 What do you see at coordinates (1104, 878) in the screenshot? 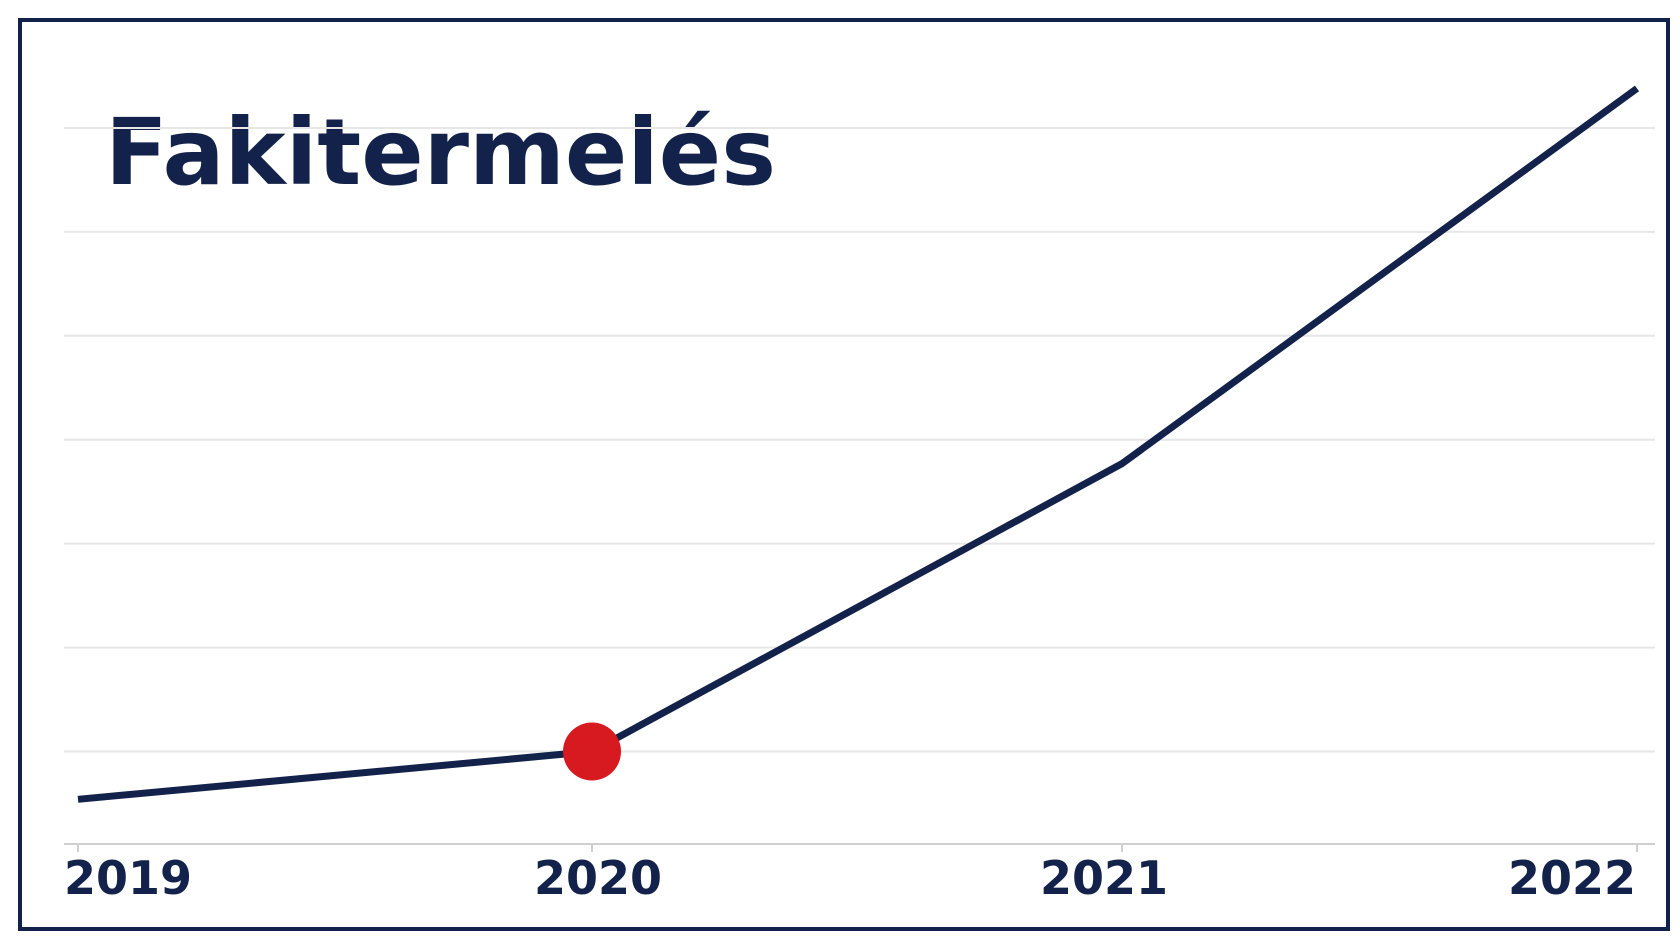
I see `x-tick-label: 2021` at bounding box center [1104, 878].